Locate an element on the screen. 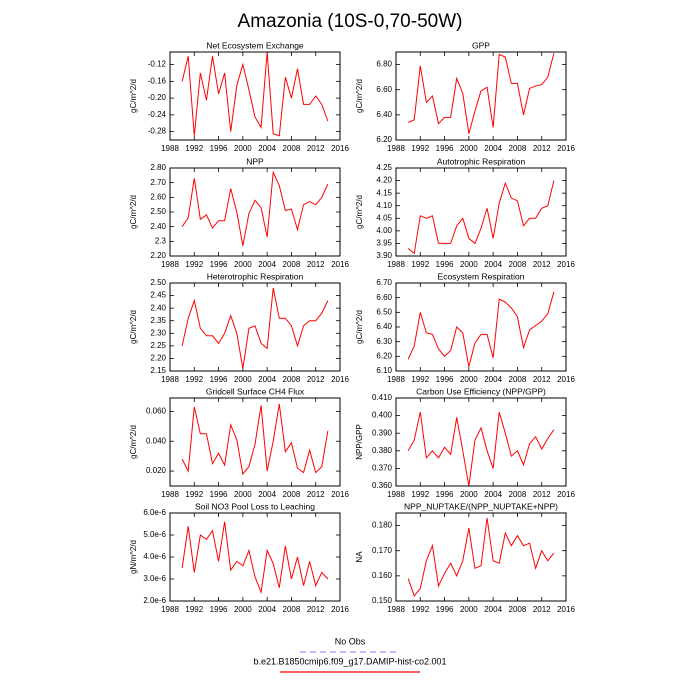 This screenshot has height=700, width=700. y-tick-label: -0.28 is located at coordinates (157, 131).